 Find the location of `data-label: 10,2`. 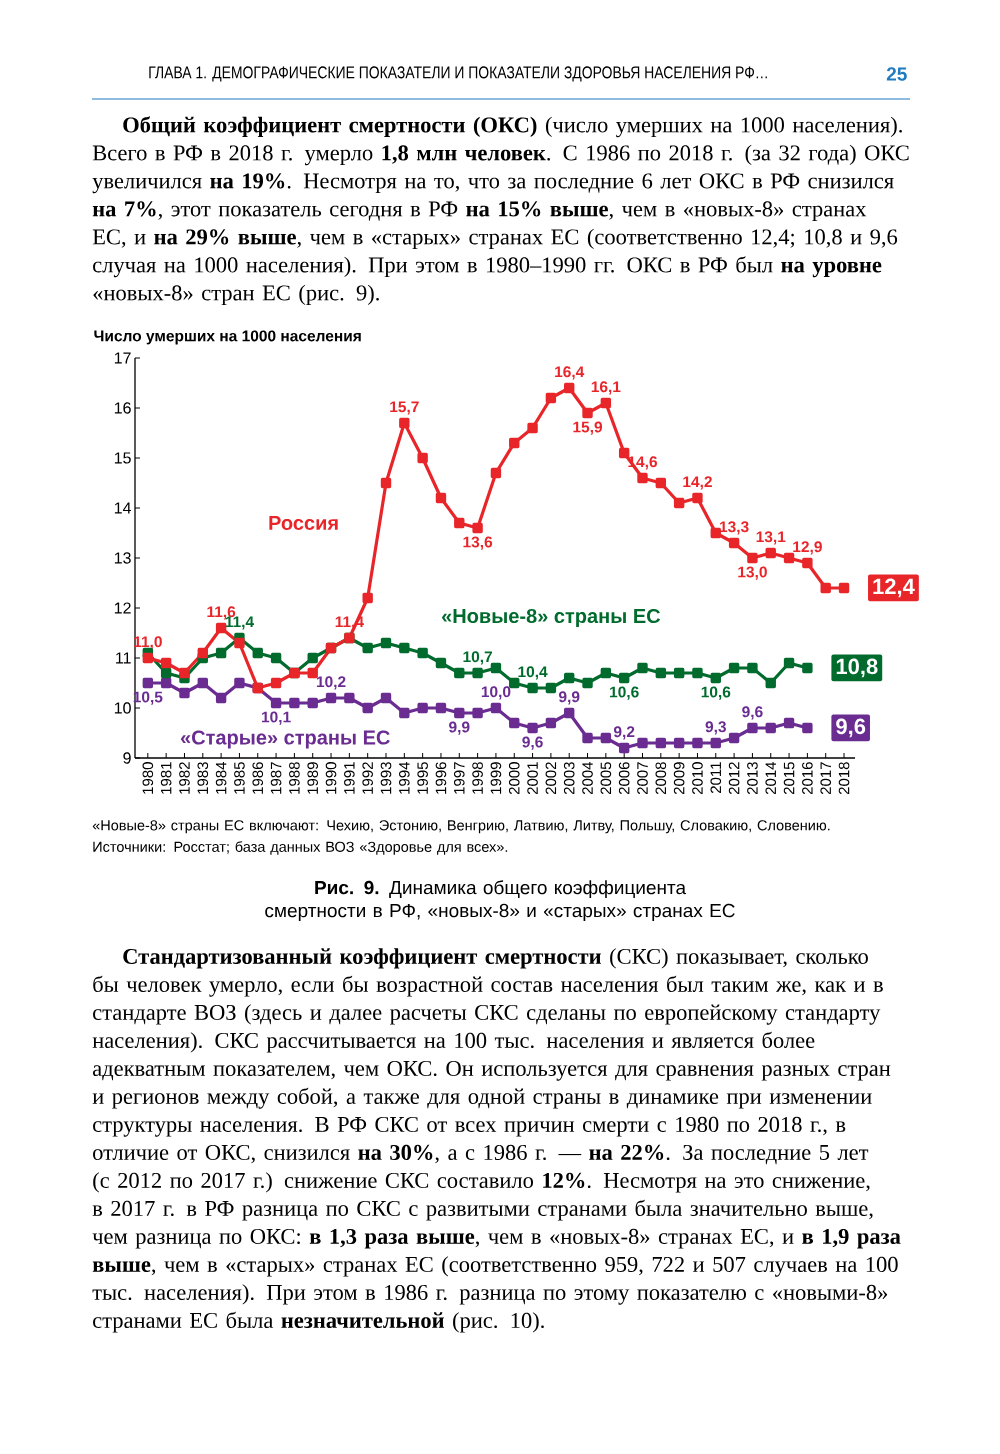

data-label: 10,2 is located at coordinates (331, 683).